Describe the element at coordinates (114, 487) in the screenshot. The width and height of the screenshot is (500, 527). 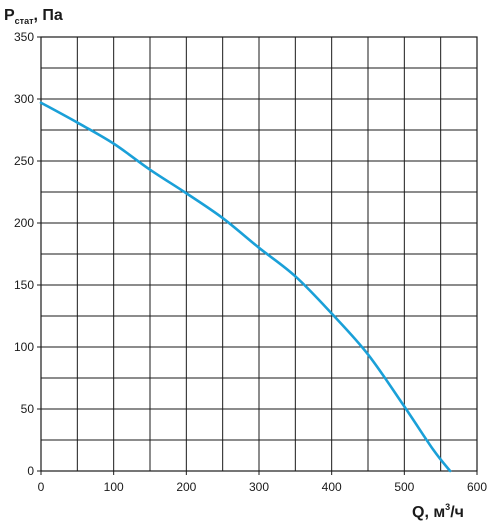
I see `x-tick-label: 100` at that location.